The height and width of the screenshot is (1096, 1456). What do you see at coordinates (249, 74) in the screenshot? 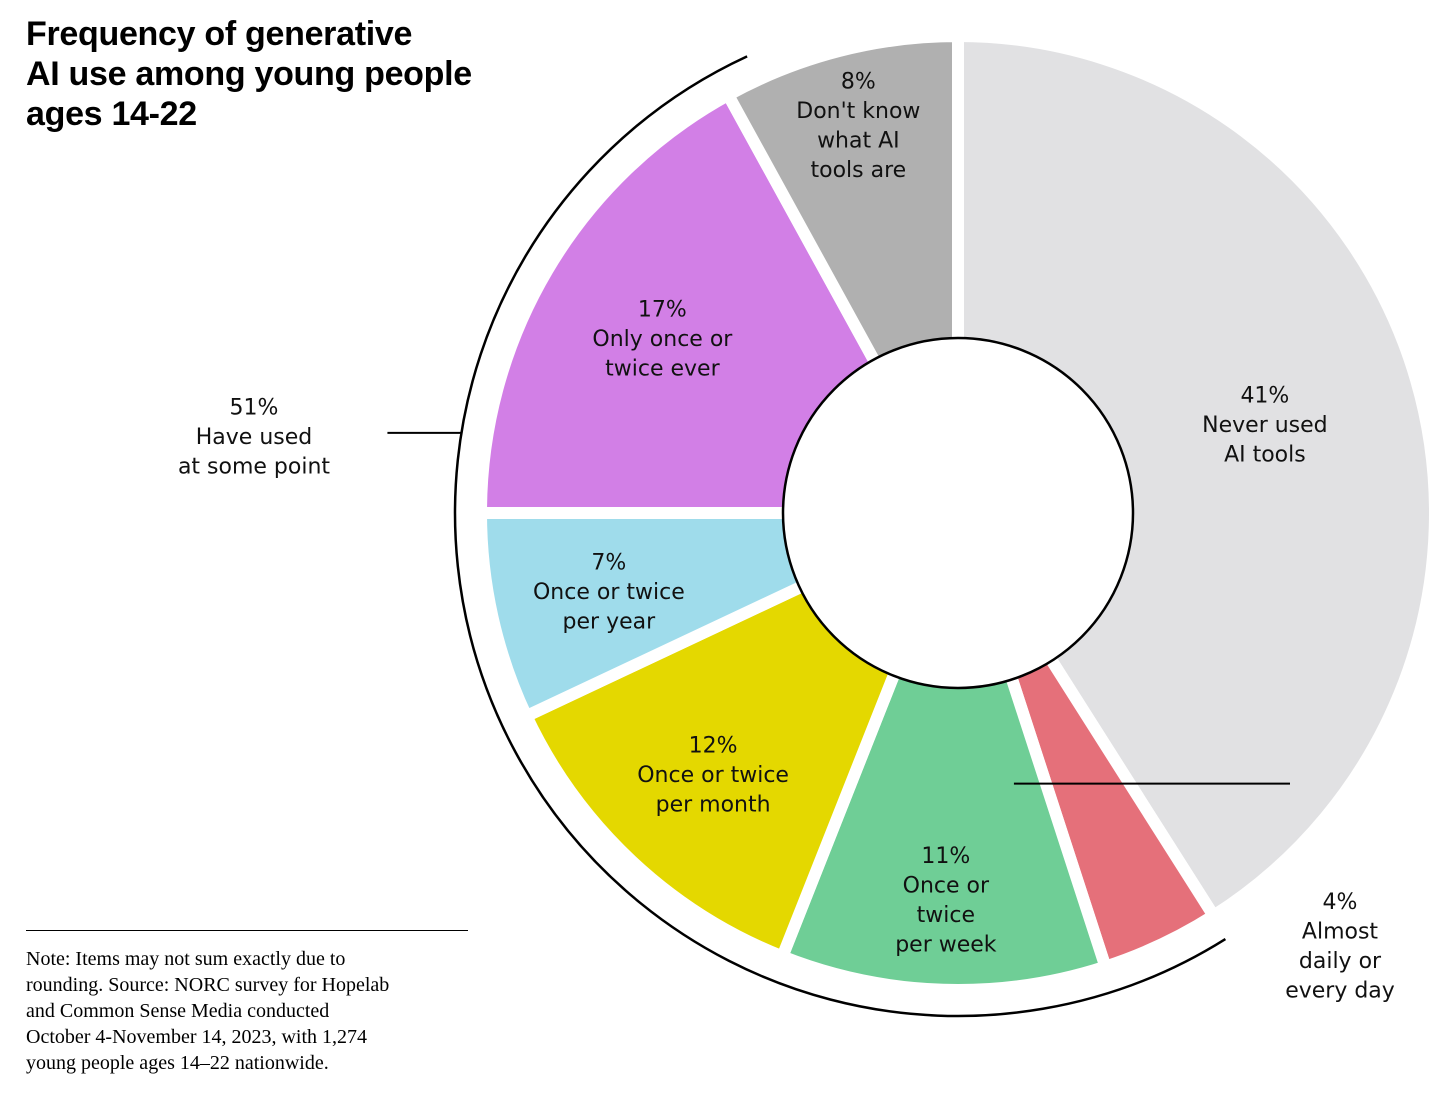
I see `title-line: AI use among young people` at bounding box center [249, 74].